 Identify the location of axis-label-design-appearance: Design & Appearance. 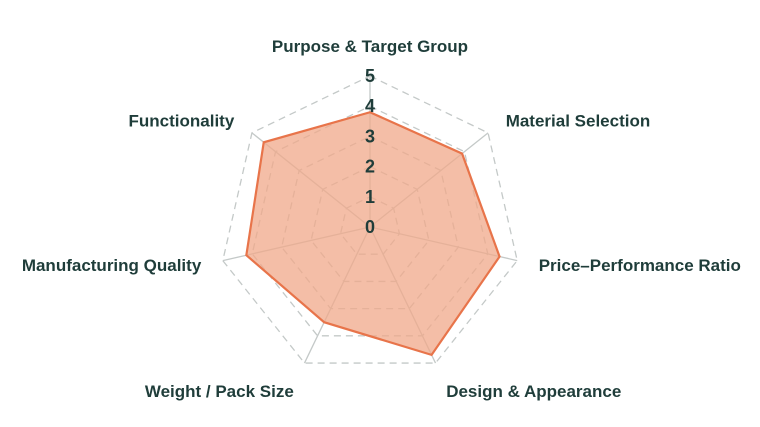
(533, 391).